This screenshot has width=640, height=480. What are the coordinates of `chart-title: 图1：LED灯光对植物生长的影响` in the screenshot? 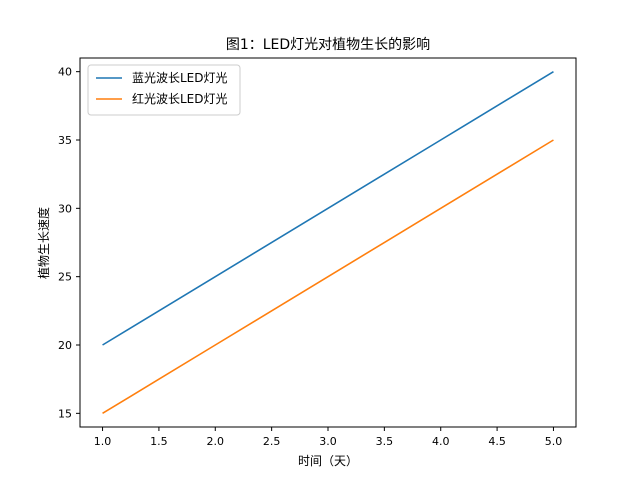 It's located at (328, 45).